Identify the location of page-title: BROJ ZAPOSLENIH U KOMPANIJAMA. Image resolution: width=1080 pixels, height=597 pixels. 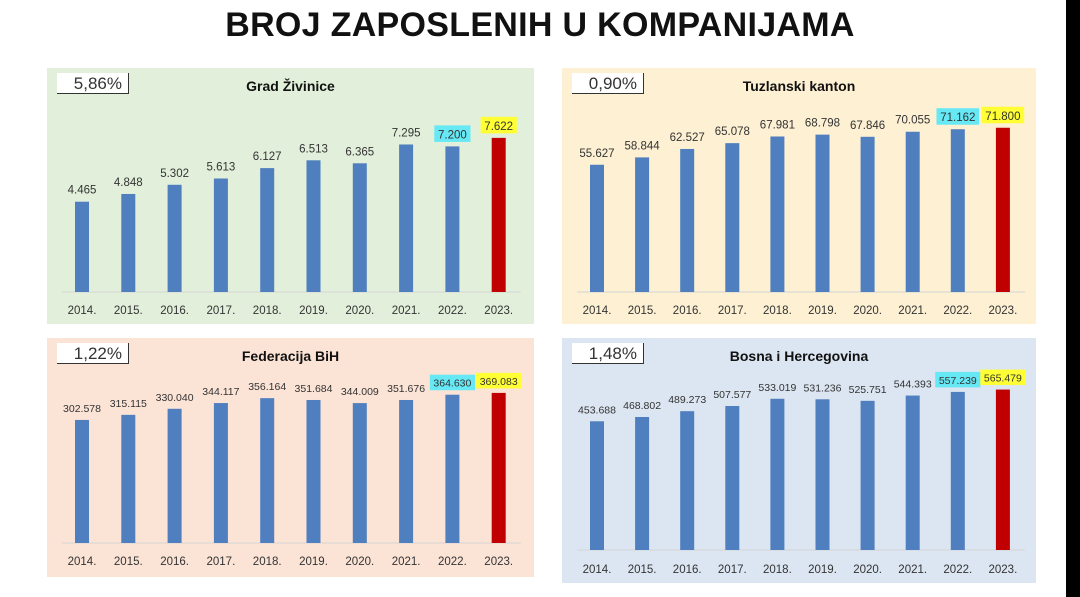
(540, 25).